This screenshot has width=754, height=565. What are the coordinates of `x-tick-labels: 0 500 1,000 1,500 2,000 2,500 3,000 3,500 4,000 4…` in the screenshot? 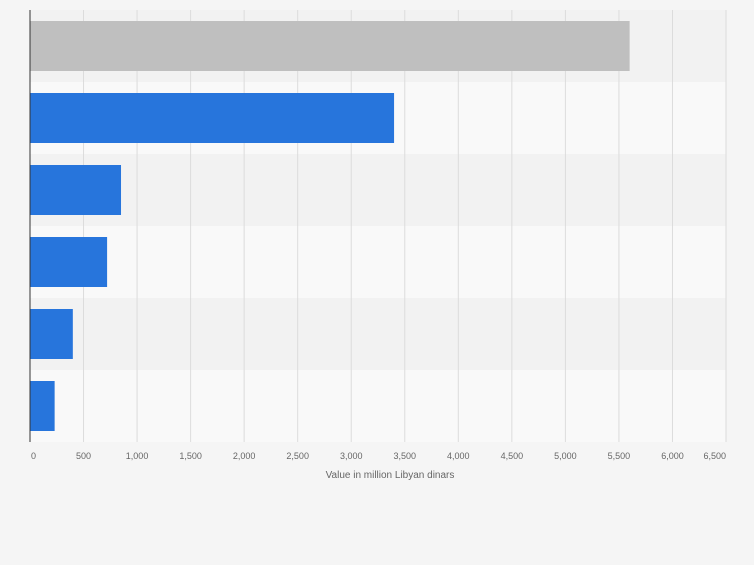 It's located at (378, 456).